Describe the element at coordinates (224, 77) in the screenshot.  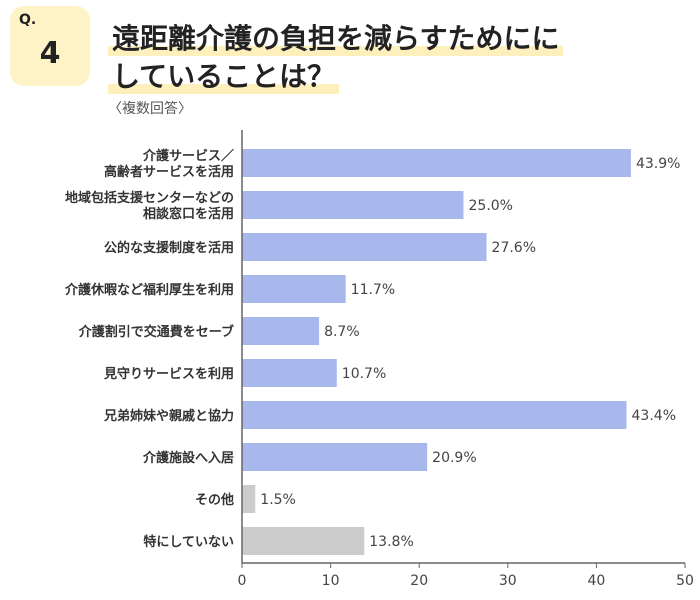
I see `chart-title-line-2: していることは？` at that location.